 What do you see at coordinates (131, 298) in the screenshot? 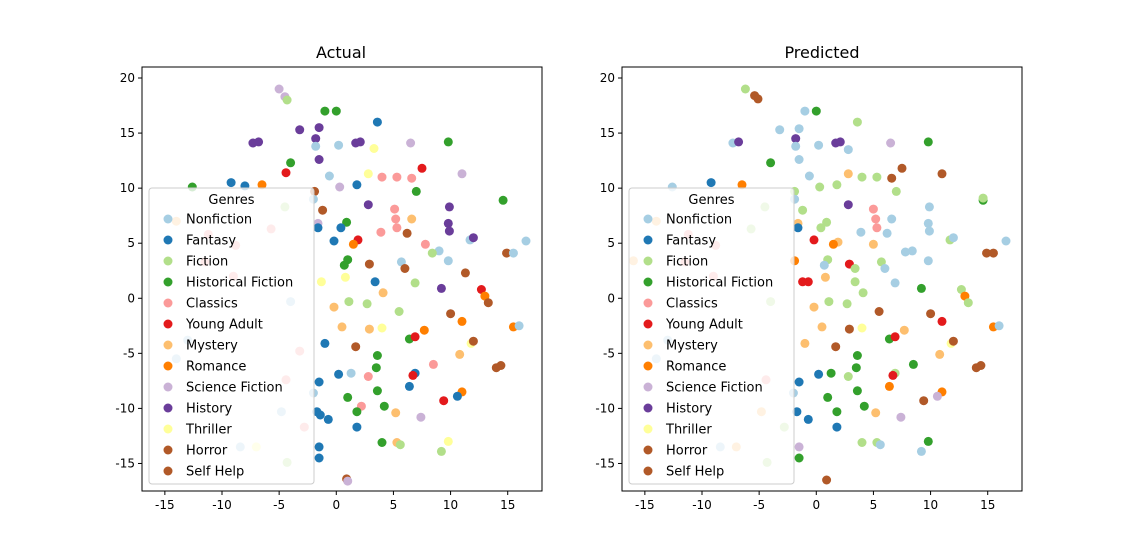
I see `y-tick-label: 0` at bounding box center [131, 298].